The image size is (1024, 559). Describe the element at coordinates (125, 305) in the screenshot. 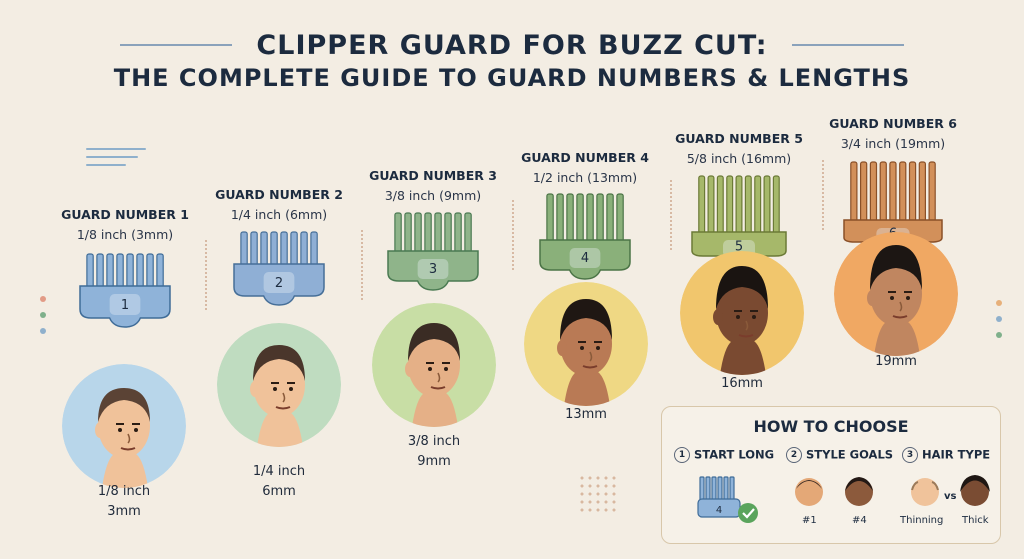

I see `guard-number-text: 1` at that location.